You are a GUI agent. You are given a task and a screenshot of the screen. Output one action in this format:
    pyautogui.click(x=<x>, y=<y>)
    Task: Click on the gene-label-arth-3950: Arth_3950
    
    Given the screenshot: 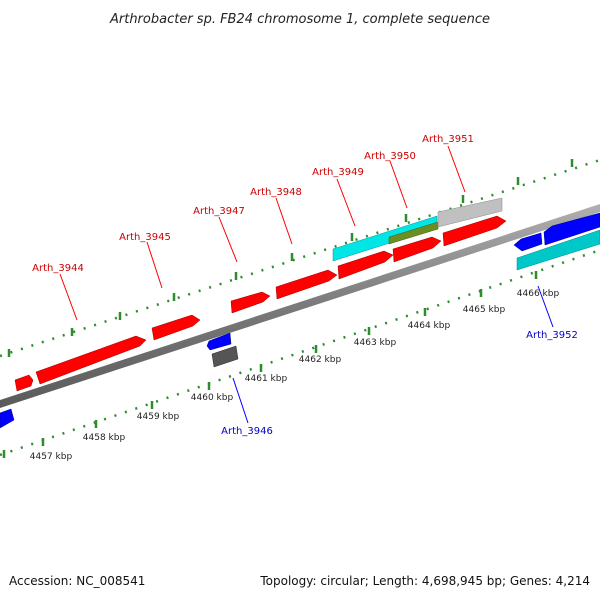 What is the action you would take?
    pyautogui.click(x=390, y=156)
    